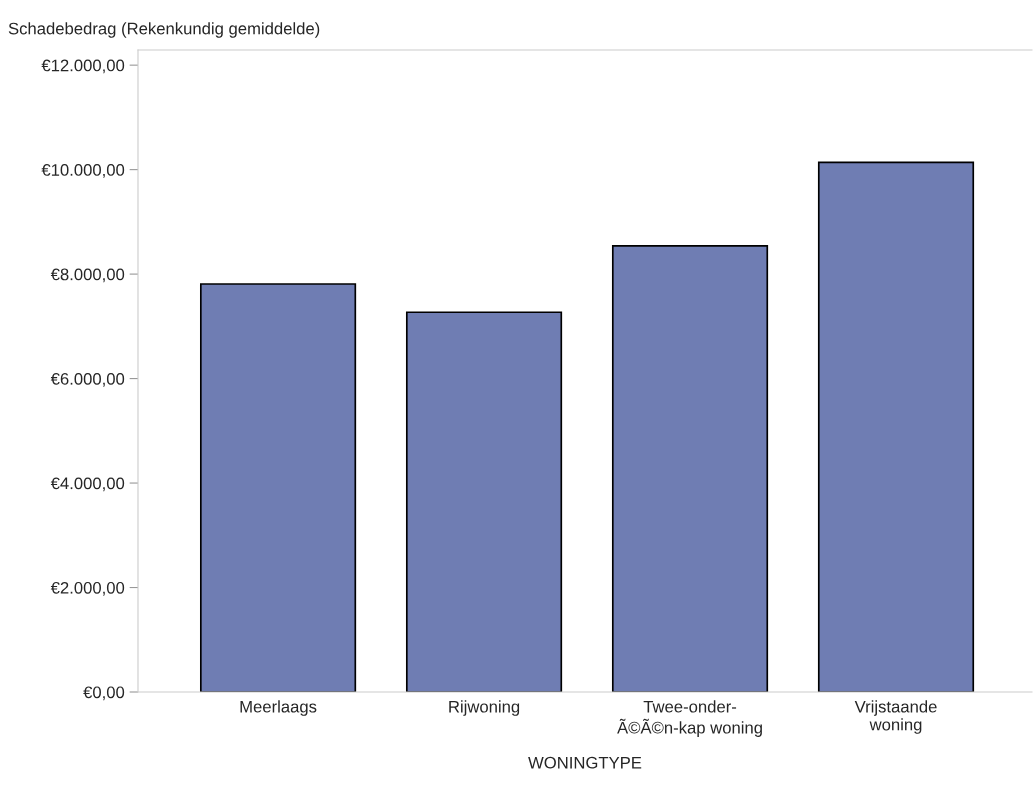  What do you see at coordinates (689, 718) in the screenshot?
I see `x-tick-label: Twee-onder- Ã©Ã©n-kap woning` at bounding box center [689, 718].